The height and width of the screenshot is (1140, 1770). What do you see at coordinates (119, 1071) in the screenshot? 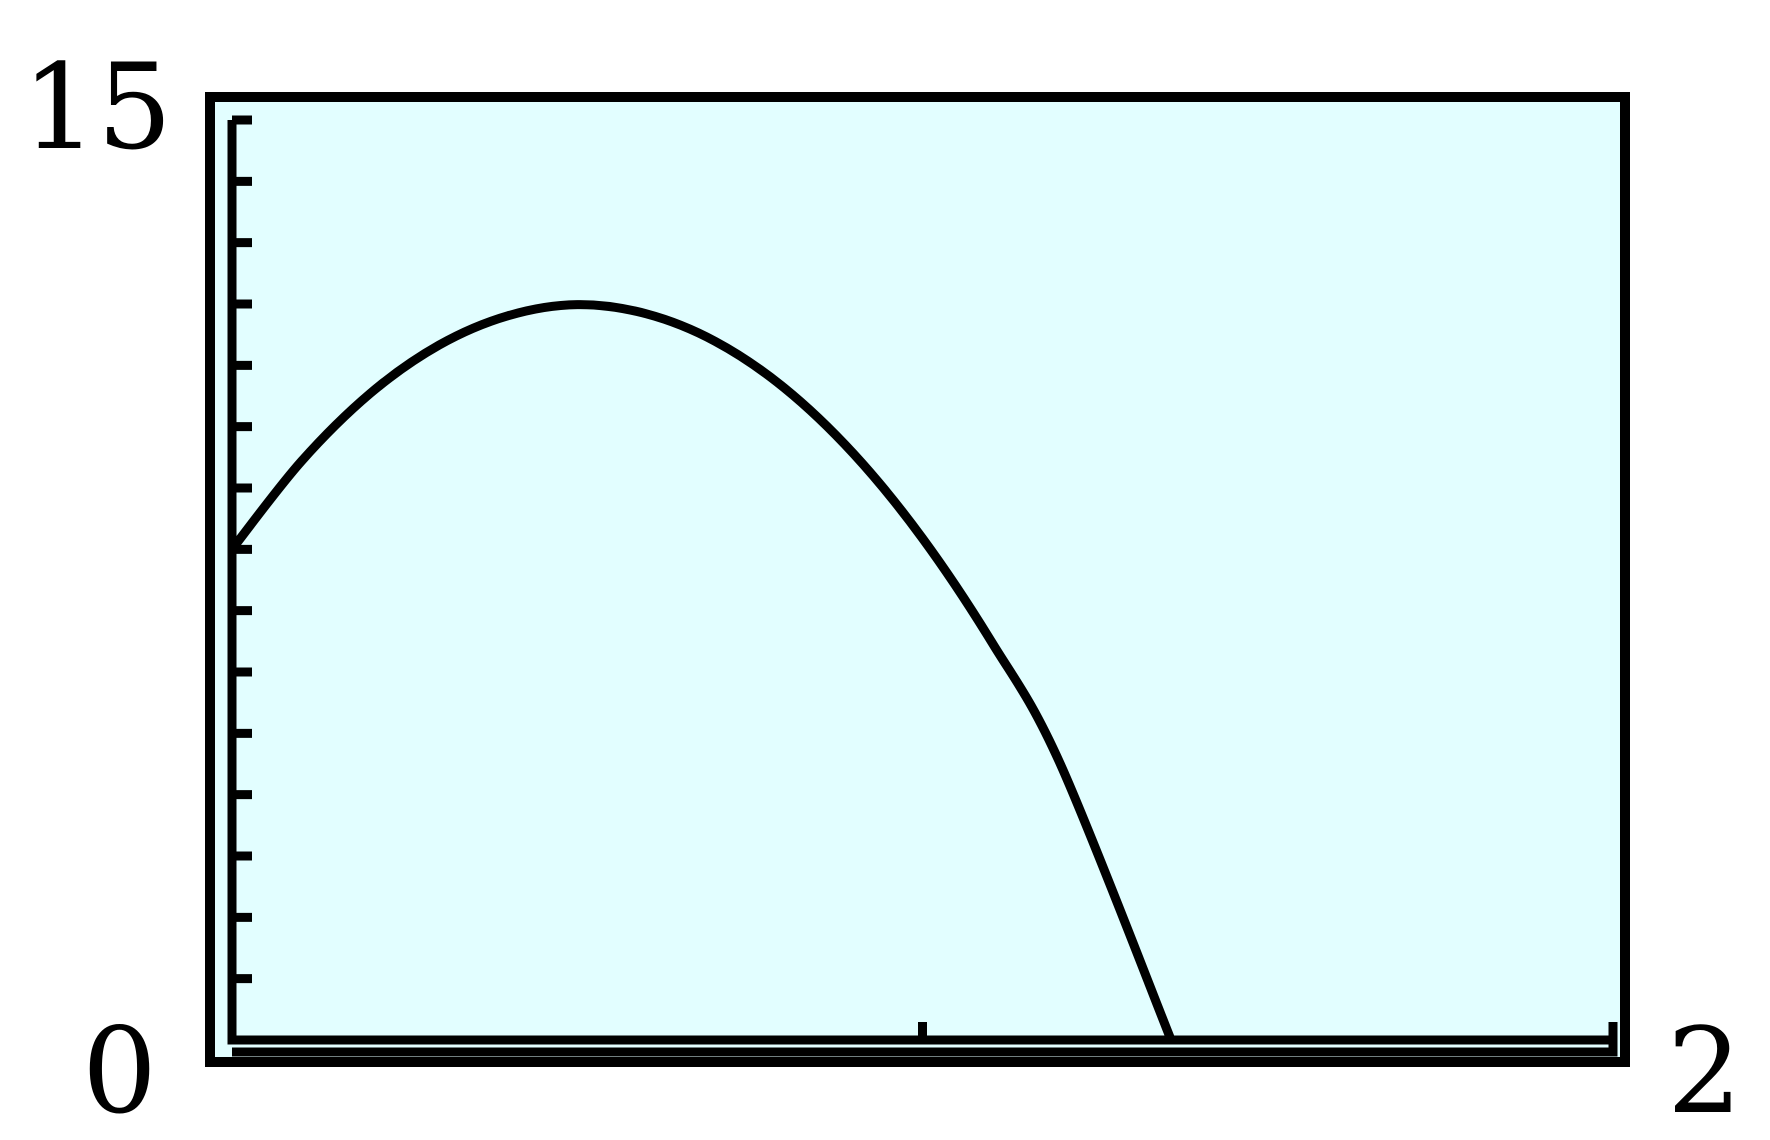
I see `origin-label: 0` at bounding box center [119, 1071].